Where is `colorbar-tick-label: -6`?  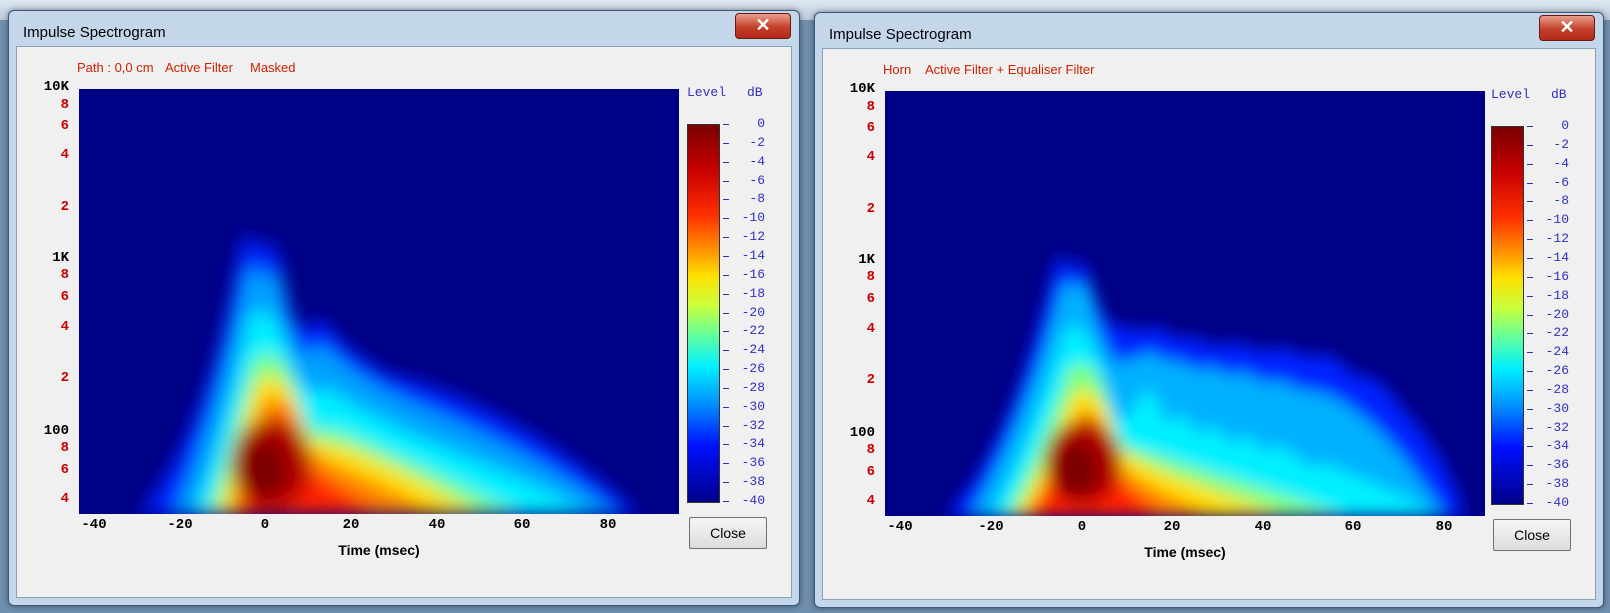
colorbar-tick-label: -6 is located at coordinates (757, 180).